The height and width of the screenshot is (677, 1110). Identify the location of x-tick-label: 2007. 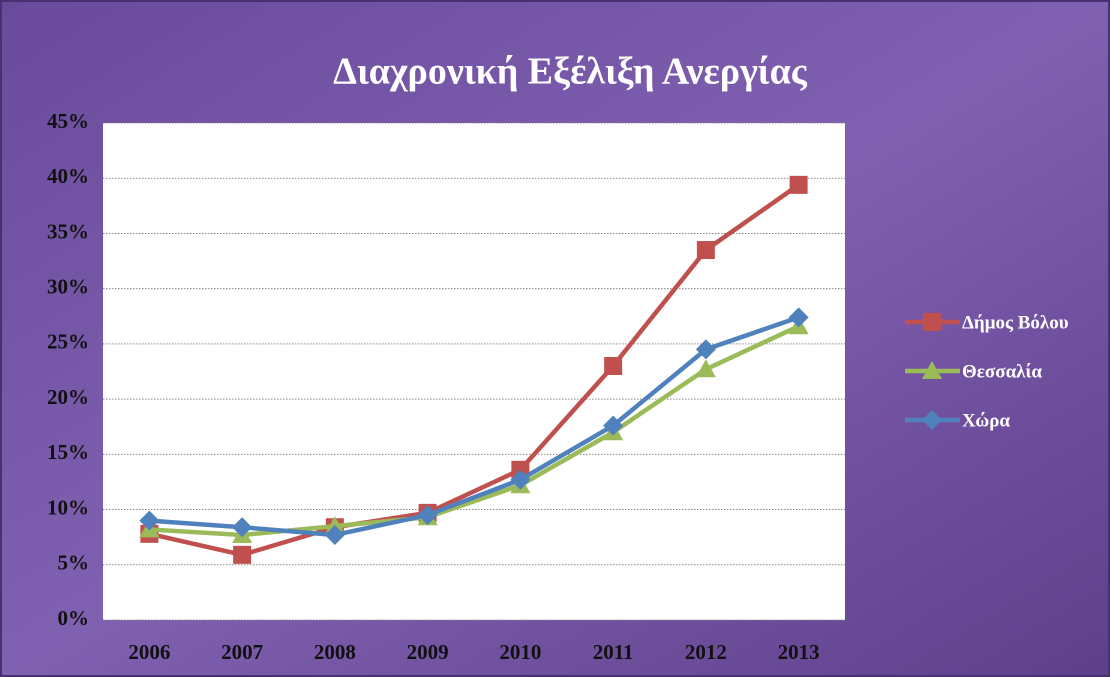
(242, 652).